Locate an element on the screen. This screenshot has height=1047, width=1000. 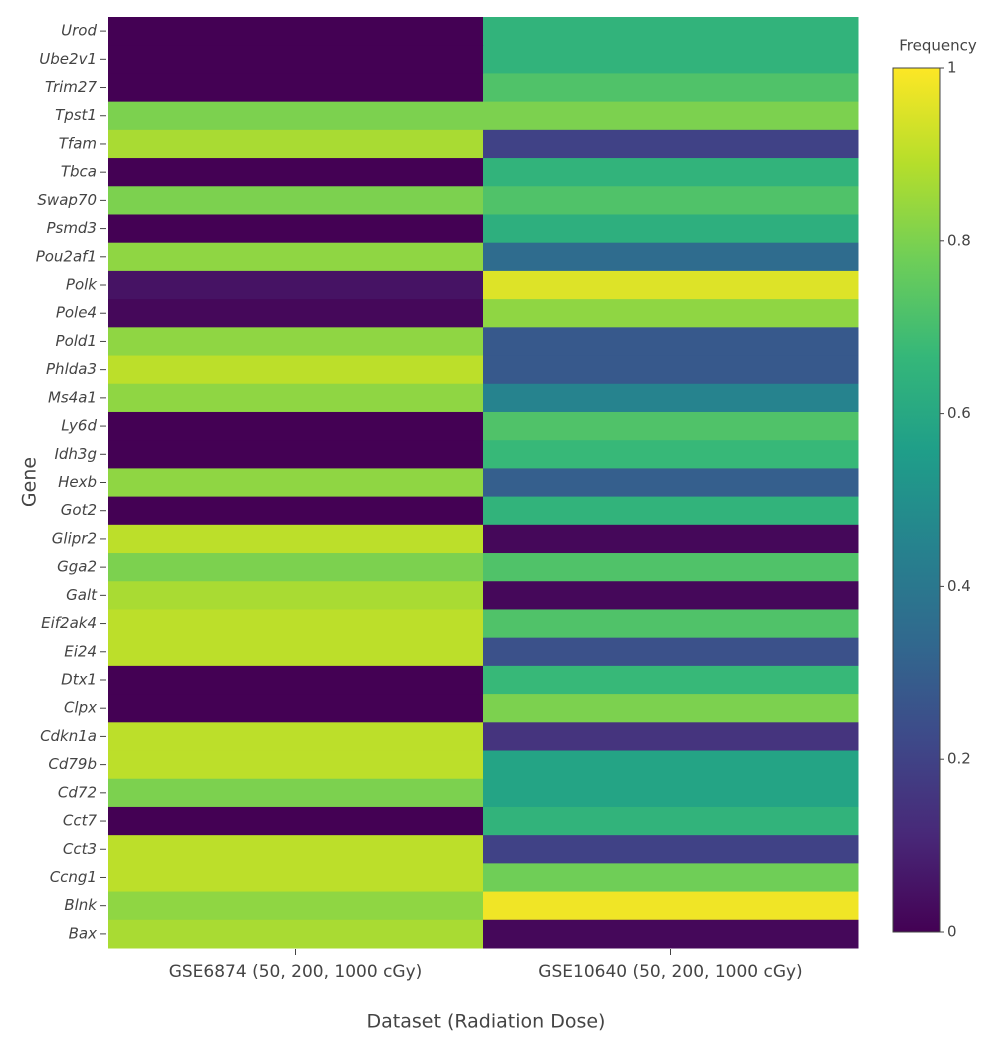
y-tick-label: Ly6d is located at coordinates (79, 426).